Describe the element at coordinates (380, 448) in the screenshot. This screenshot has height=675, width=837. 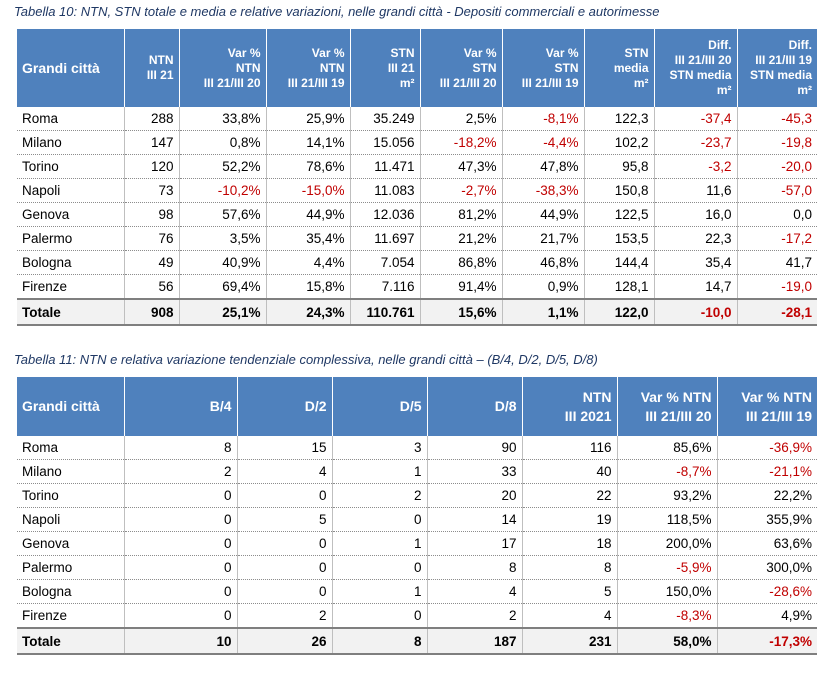
I see `value-cell: 3` at that location.